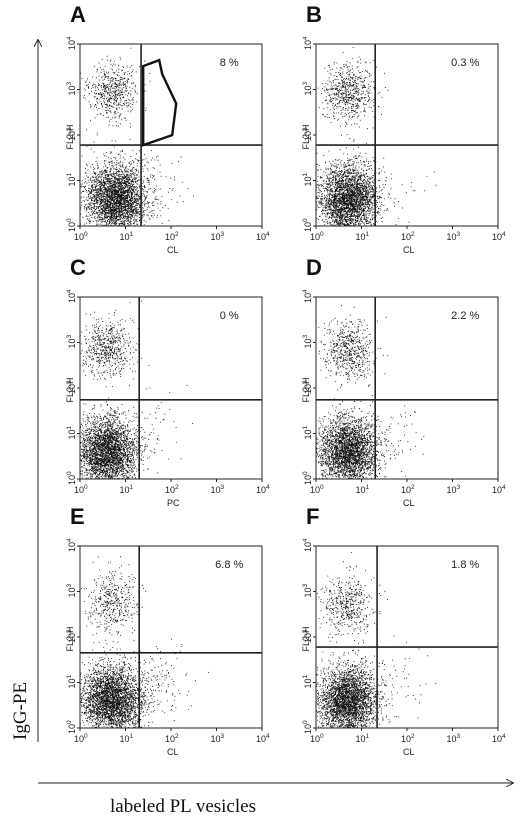 Image resolution: width=520 pixels, height=819 pixels. I want to click on quadrant-percentage: 2.2 %, so click(465, 316).